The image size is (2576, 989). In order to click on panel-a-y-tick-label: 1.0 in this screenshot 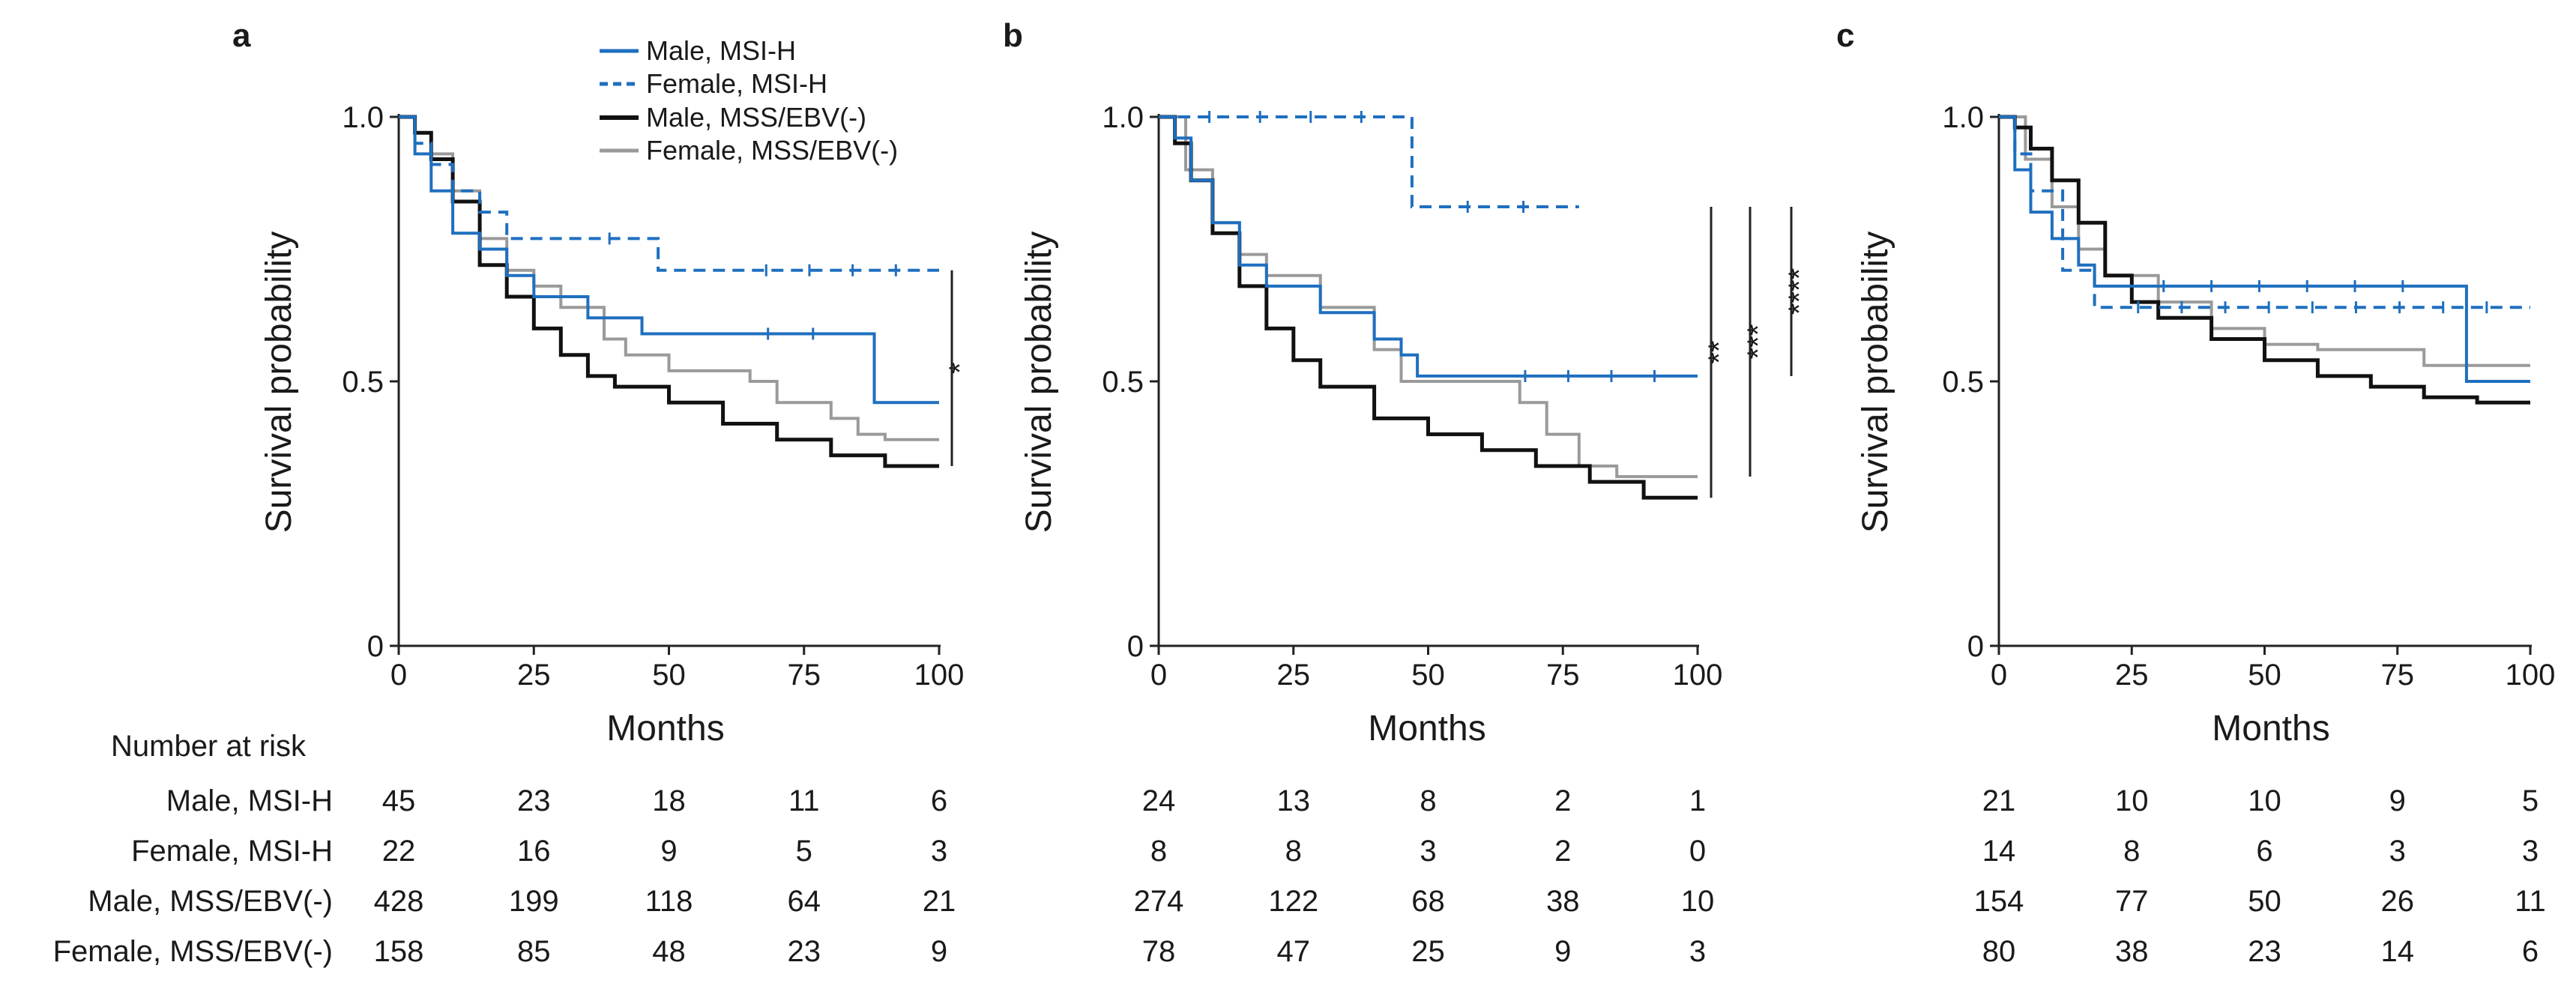, I will do `click(363, 118)`.